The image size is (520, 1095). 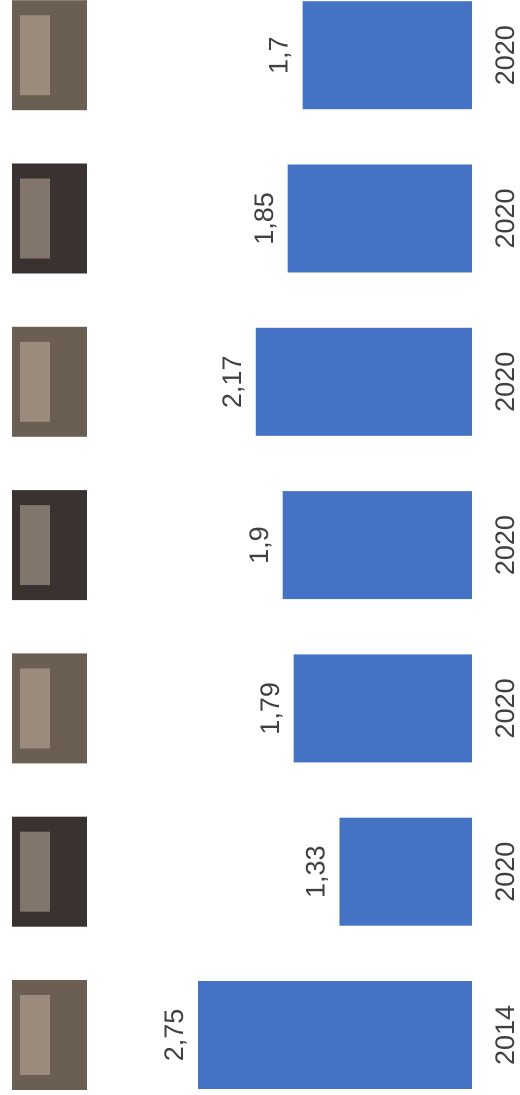 I want to click on value-label: 1,85, so click(x=264, y=218).